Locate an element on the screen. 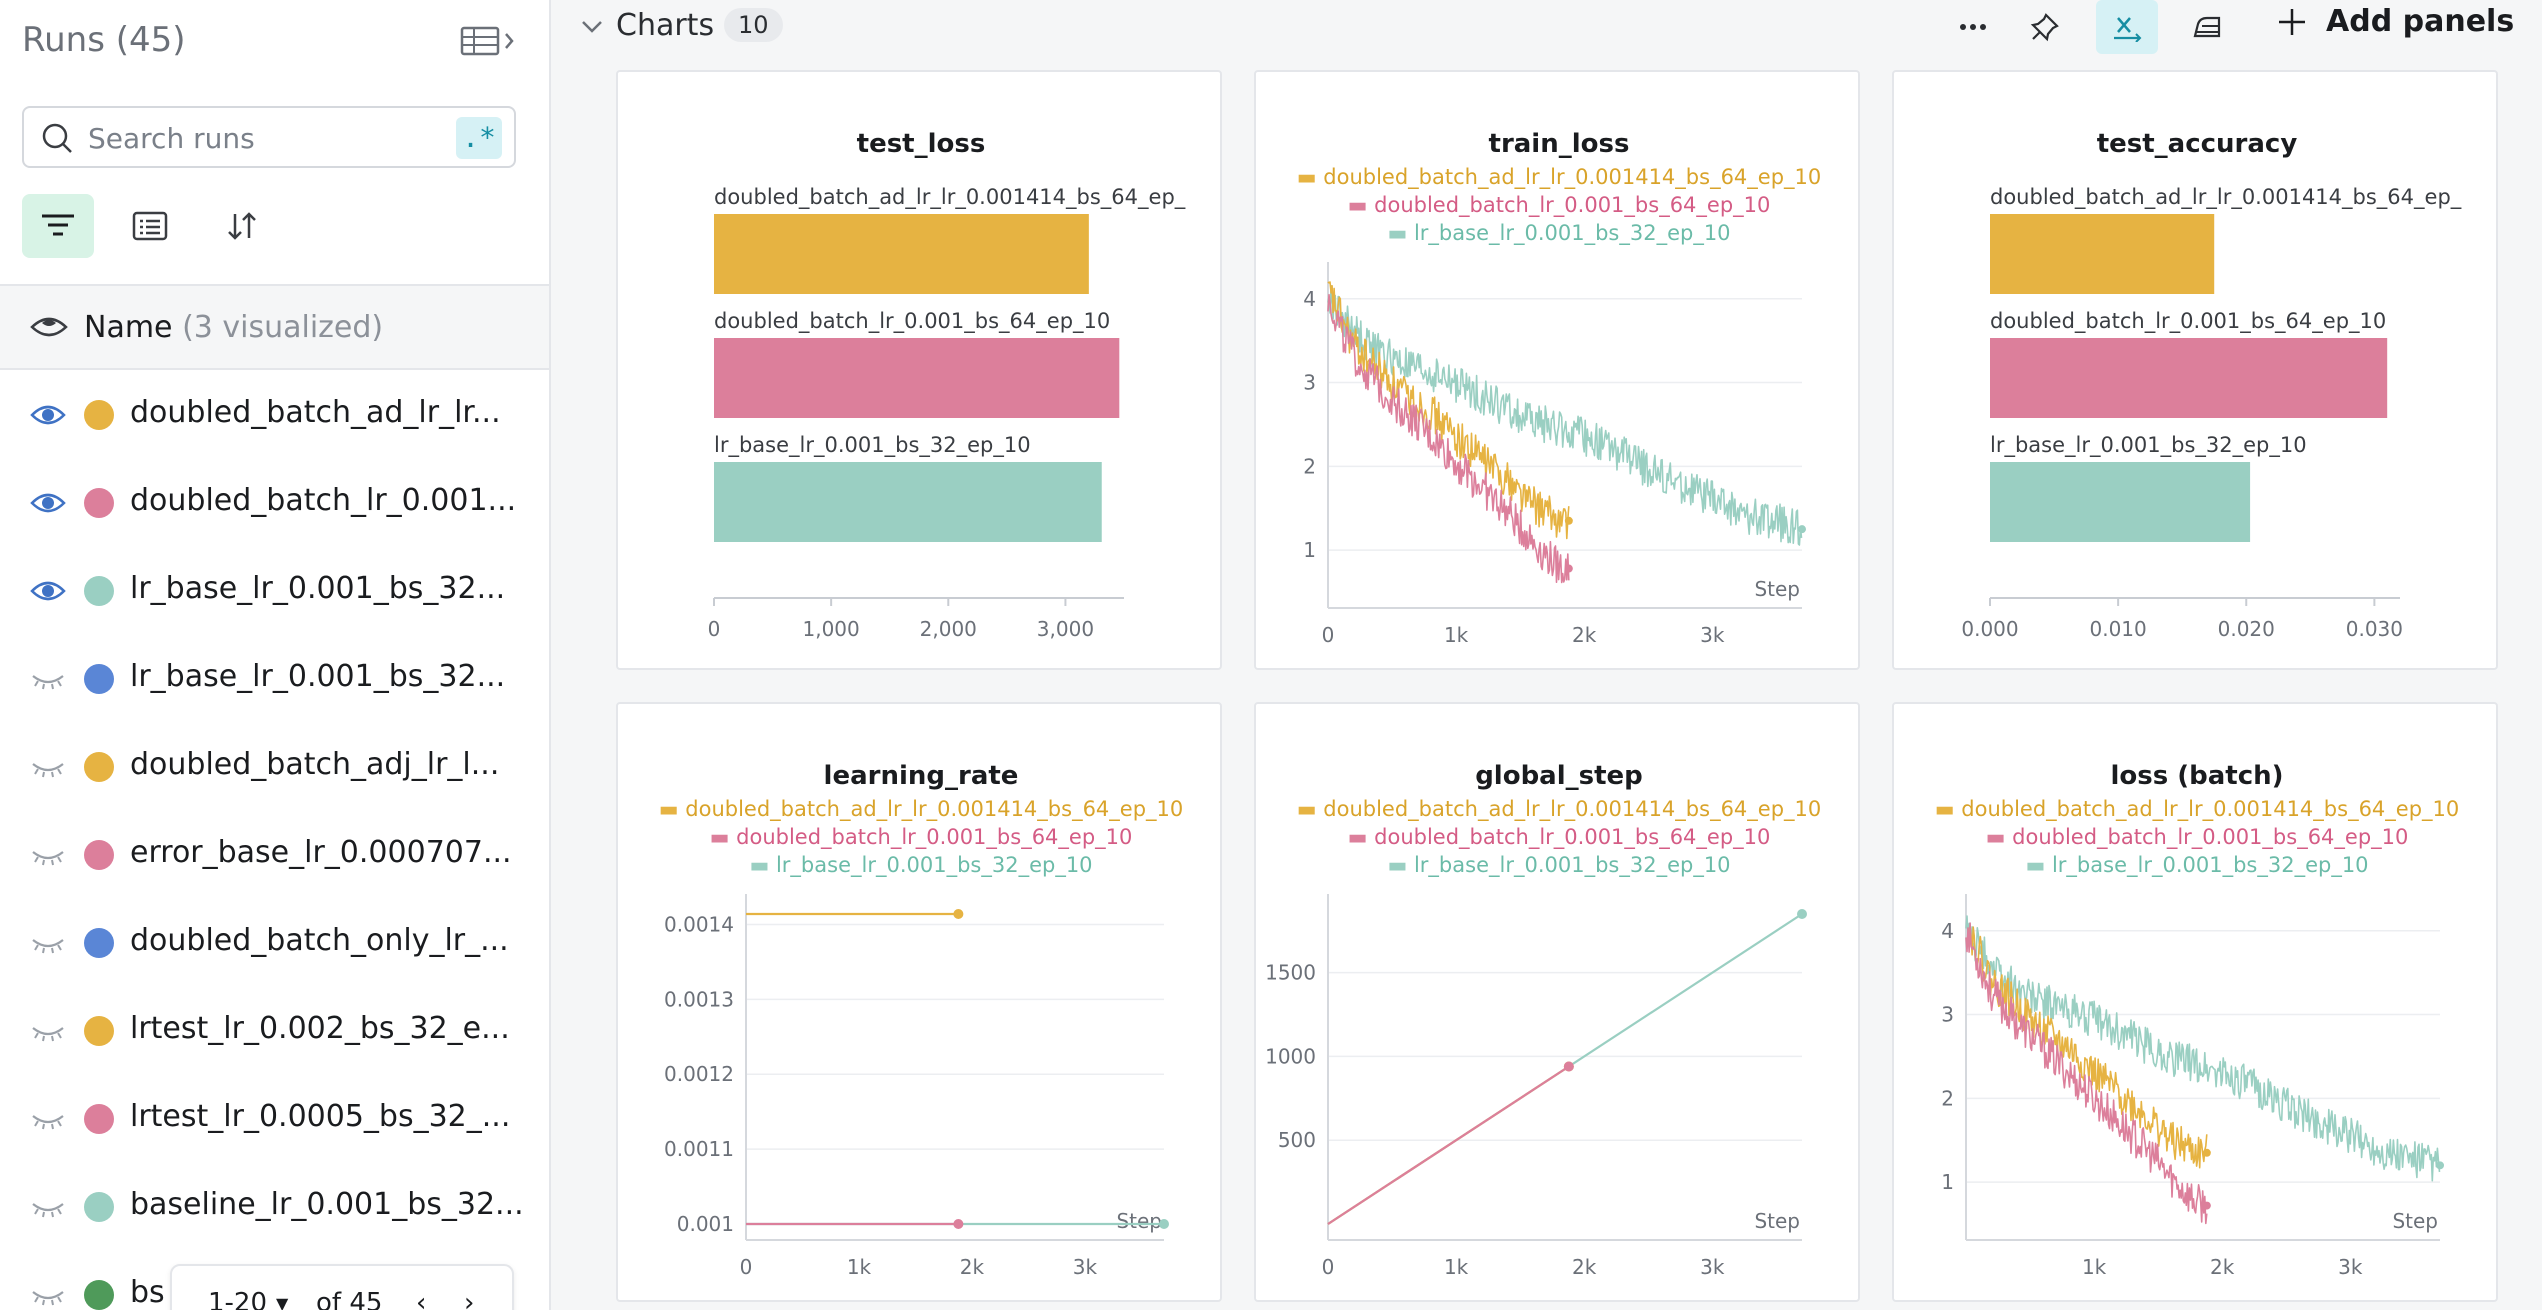 The image size is (2542, 1310). legend-entry: ▬ doubled_batch_lr_0.001_bs_64_ep_10 is located at coordinates (1559, 837).